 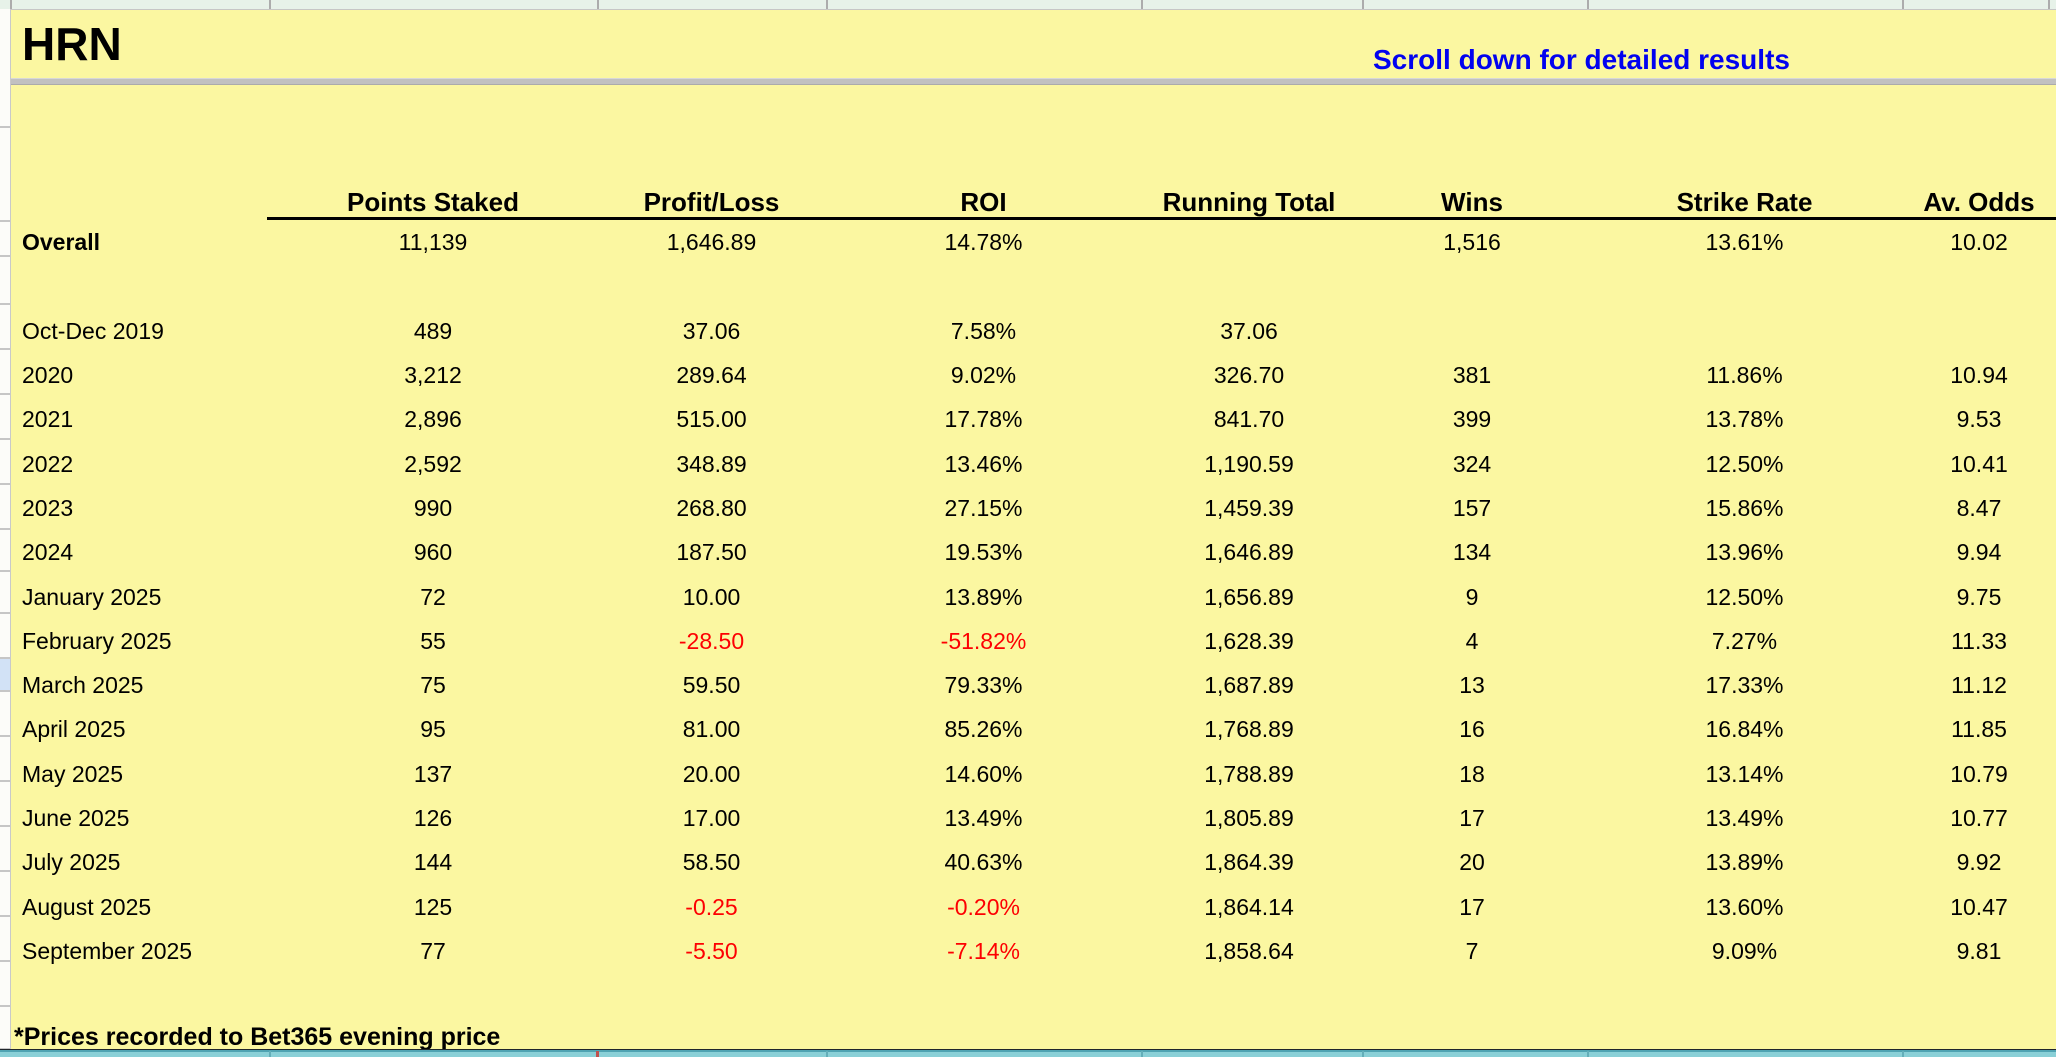 I want to click on row-label-cell: 2024, so click(x=48, y=552).